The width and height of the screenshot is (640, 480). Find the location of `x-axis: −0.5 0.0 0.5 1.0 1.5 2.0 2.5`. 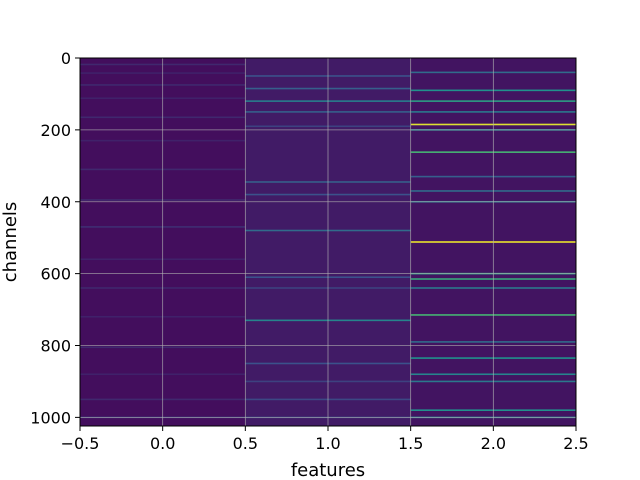

x-axis: −0.5 0.0 0.5 1.0 1.5 2.0 2.5 is located at coordinates (325, 439).